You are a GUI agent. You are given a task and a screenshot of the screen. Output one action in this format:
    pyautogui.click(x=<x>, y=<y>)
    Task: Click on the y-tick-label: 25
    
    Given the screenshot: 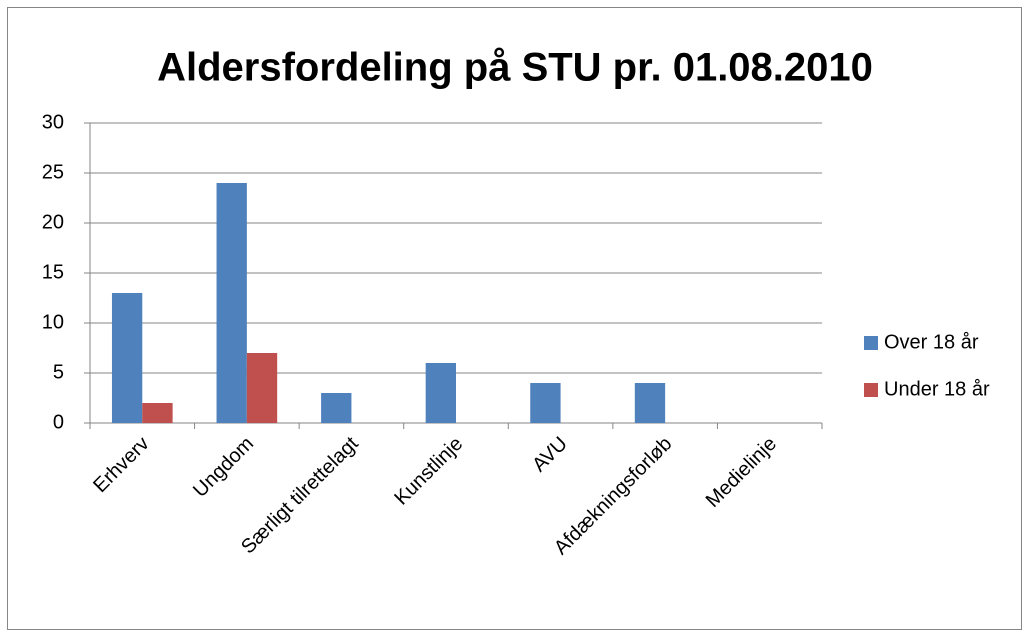 What is the action you would take?
    pyautogui.click(x=53, y=172)
    